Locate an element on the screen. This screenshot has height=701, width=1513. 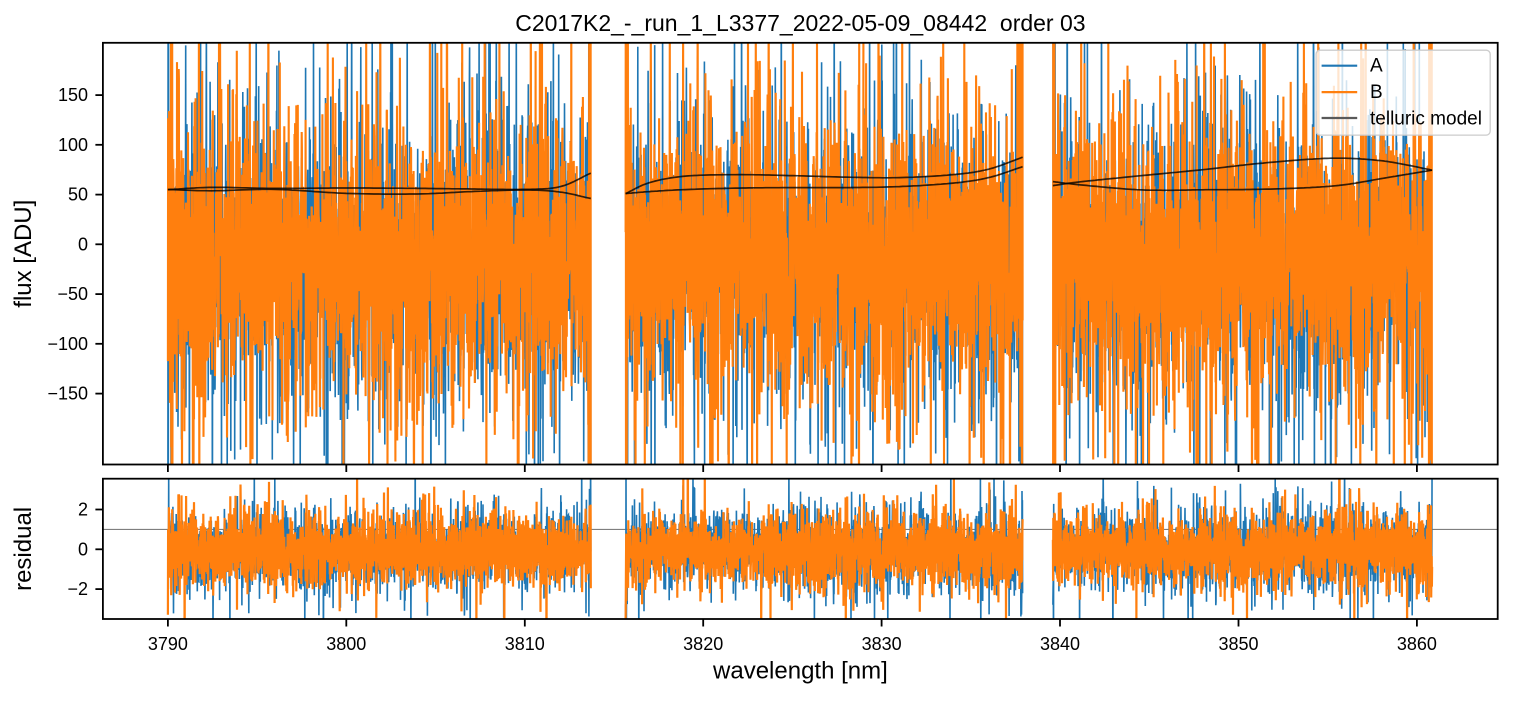
svg-text: 3860 is located at coordinates (1417, 644).